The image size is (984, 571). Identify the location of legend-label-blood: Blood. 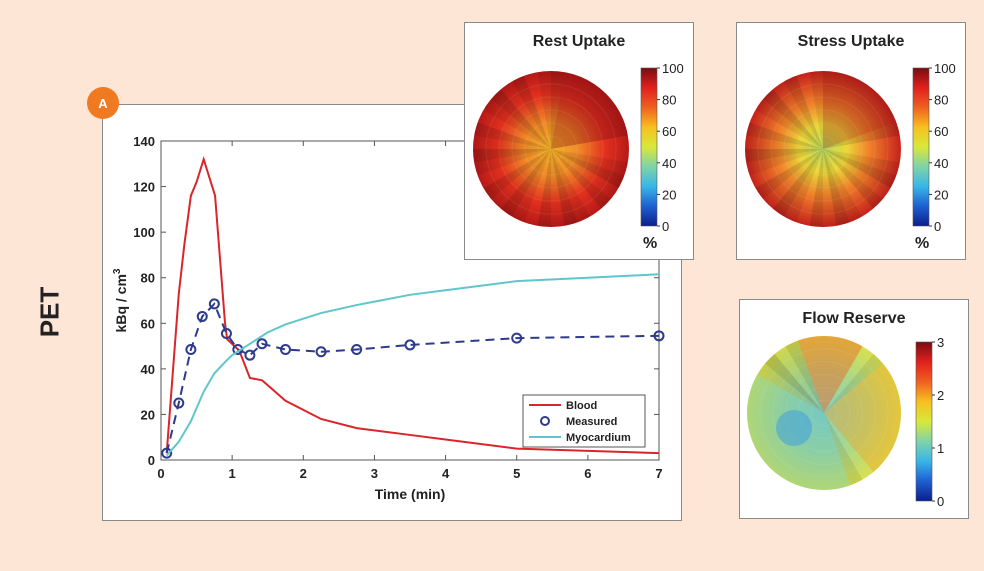
(581, 406).